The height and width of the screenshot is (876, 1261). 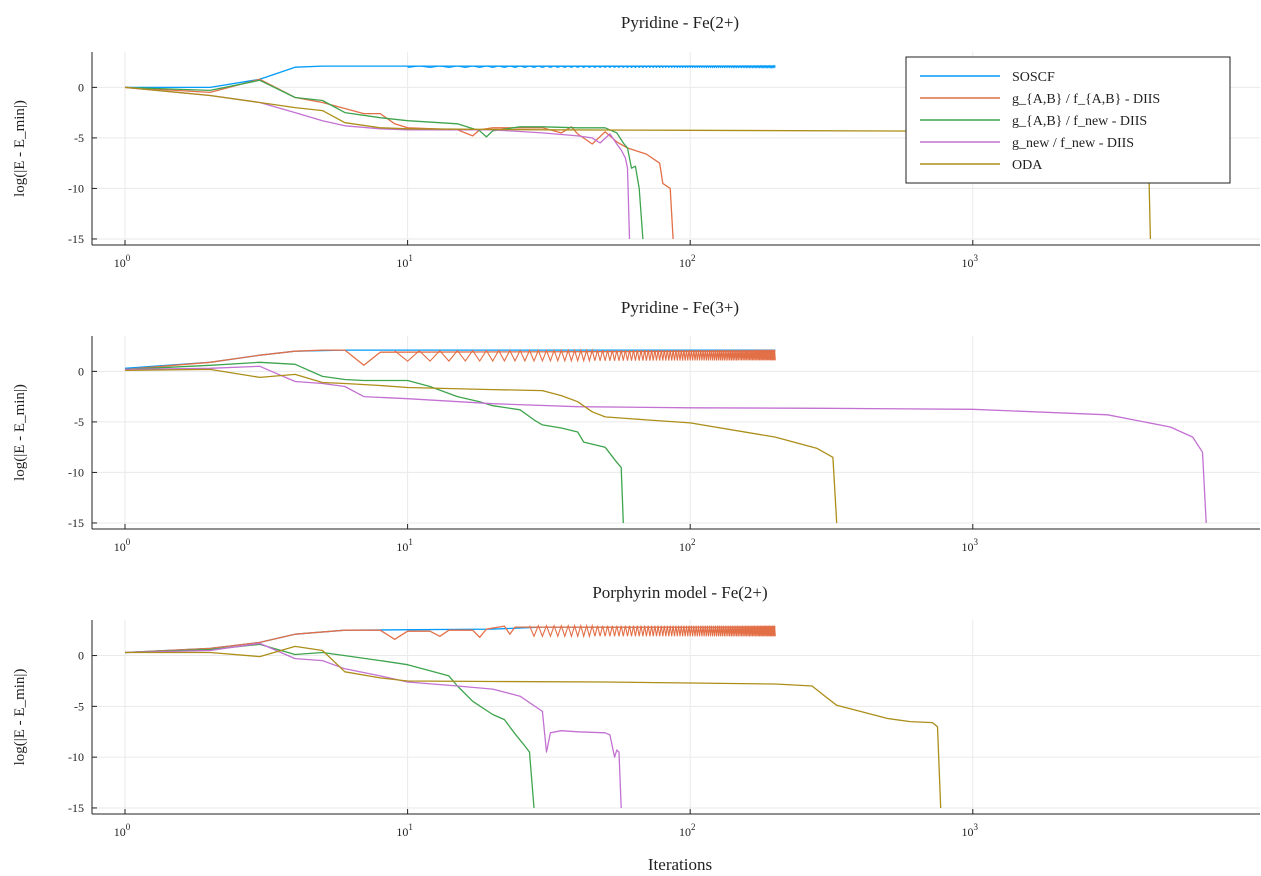 What do you see at coordinates (1027, 165) in the screenshot?
I see `legend-entry: ODA` at bounding box center [1027, 165].